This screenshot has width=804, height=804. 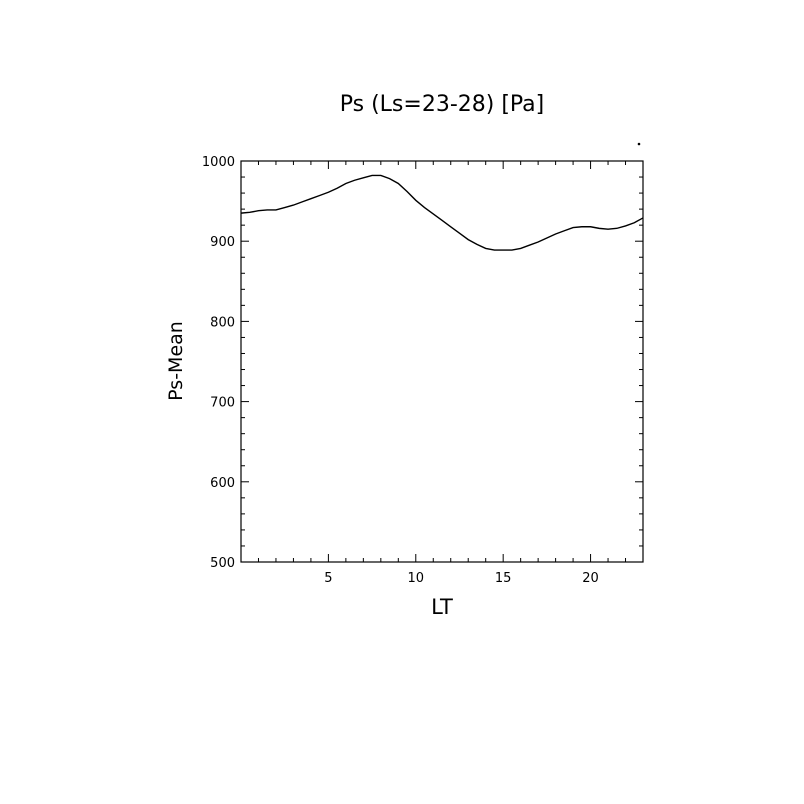 I want to click on x-axis-label: LT, so click(x=442, y=607).